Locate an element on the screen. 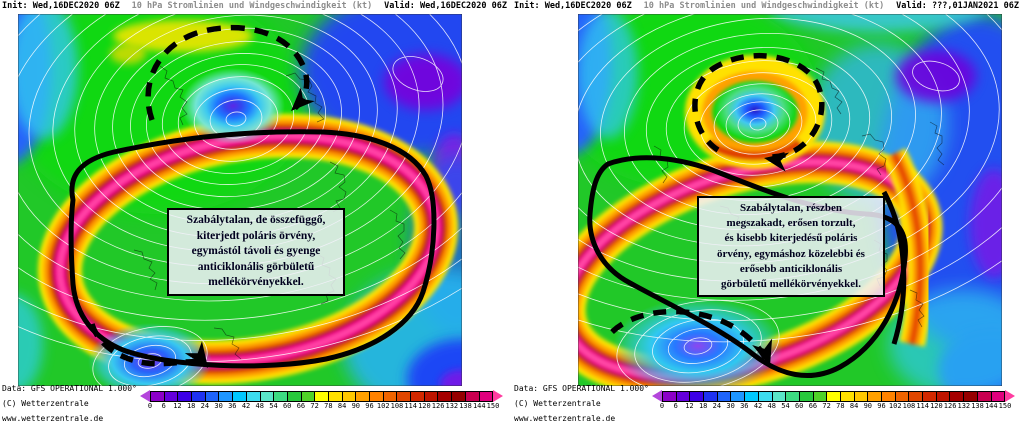  colorbar-tick-label: 12 is located at coordinates (689, 406).